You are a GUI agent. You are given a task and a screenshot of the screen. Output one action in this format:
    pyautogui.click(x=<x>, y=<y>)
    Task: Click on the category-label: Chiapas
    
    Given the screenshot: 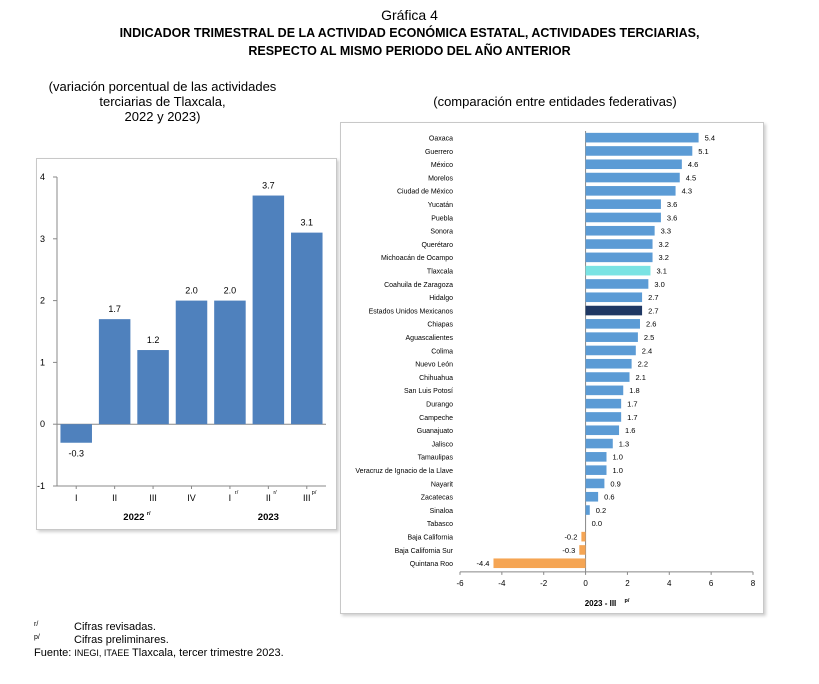 What is the action you would take?
    pyautogui.click(x=440, y=325)
    